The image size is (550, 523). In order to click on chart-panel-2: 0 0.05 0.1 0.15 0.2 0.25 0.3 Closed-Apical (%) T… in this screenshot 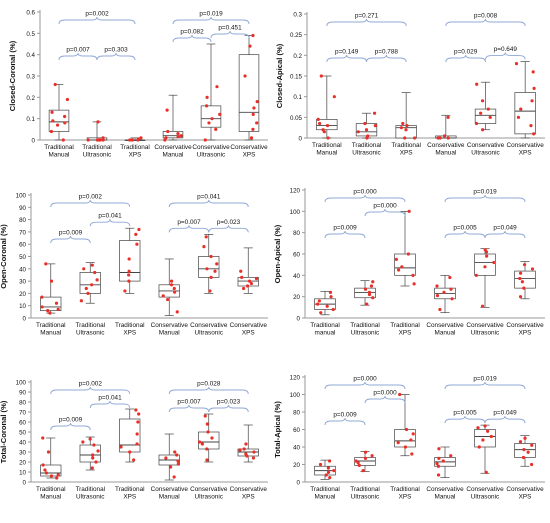, I will do `click(410, 84)`.